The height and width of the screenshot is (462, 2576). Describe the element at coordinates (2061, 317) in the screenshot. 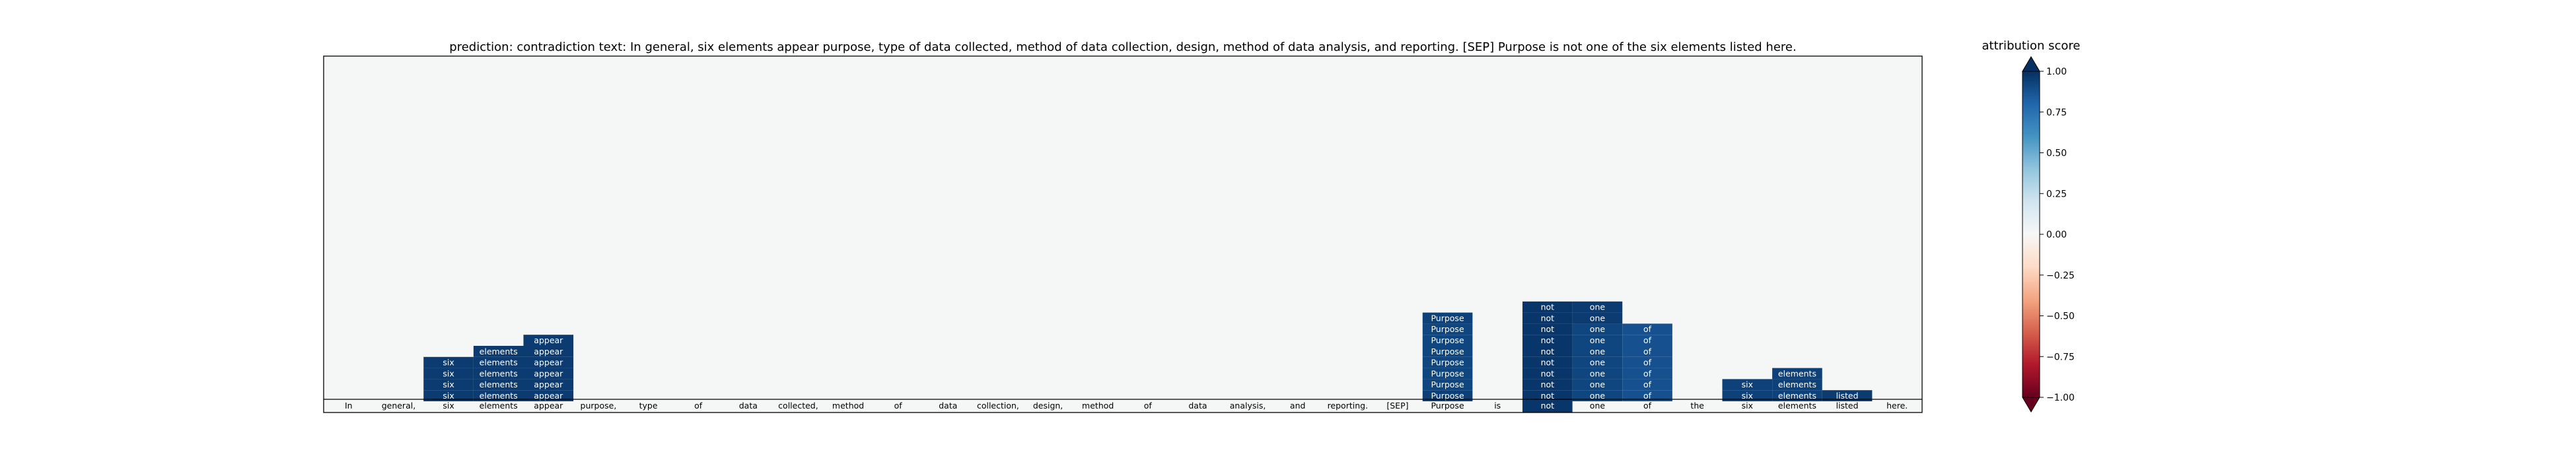

I see `colorbar-tick-label: −0.50` at that location.